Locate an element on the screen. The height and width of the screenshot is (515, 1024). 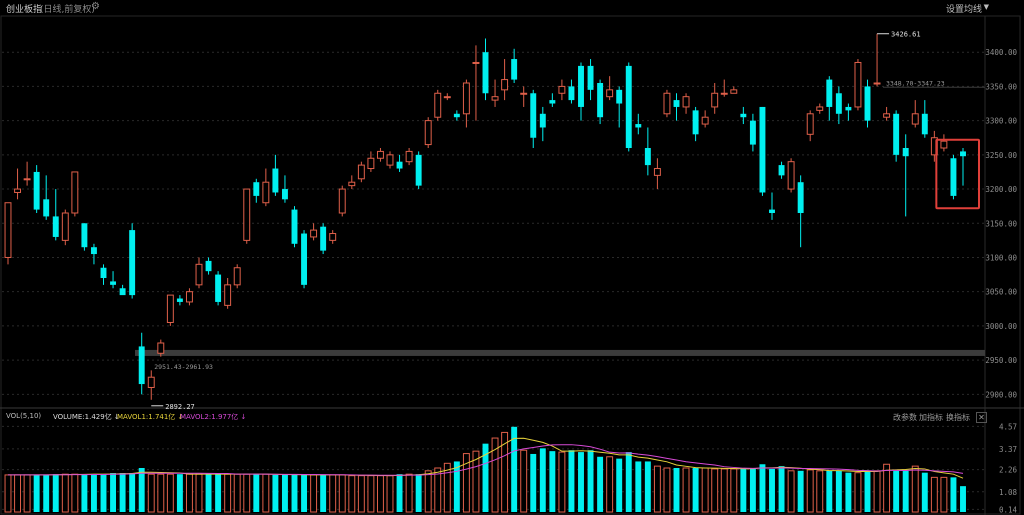
left-range-label: 2951.43-2961.93 is located at coordinates (183, 367).